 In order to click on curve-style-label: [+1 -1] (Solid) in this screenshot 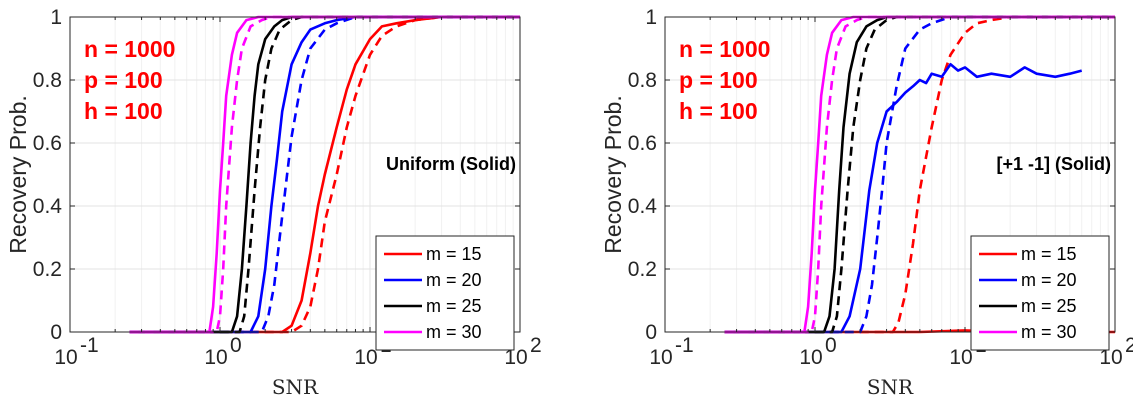, I will do `click(1053, 164)`.